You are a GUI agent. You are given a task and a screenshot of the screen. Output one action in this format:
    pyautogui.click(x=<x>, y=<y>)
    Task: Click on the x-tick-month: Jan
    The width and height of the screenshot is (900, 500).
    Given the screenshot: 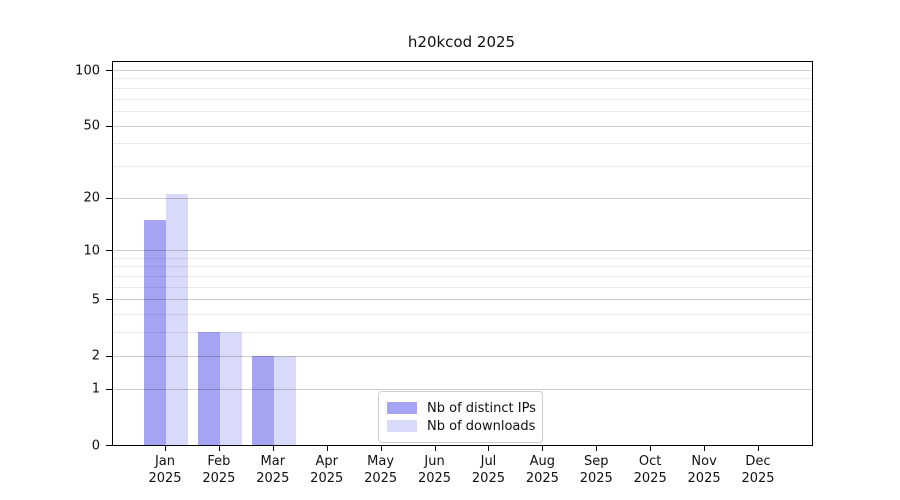 What is the action you would take?
    pyautogui.click(x=165, y=461)
    